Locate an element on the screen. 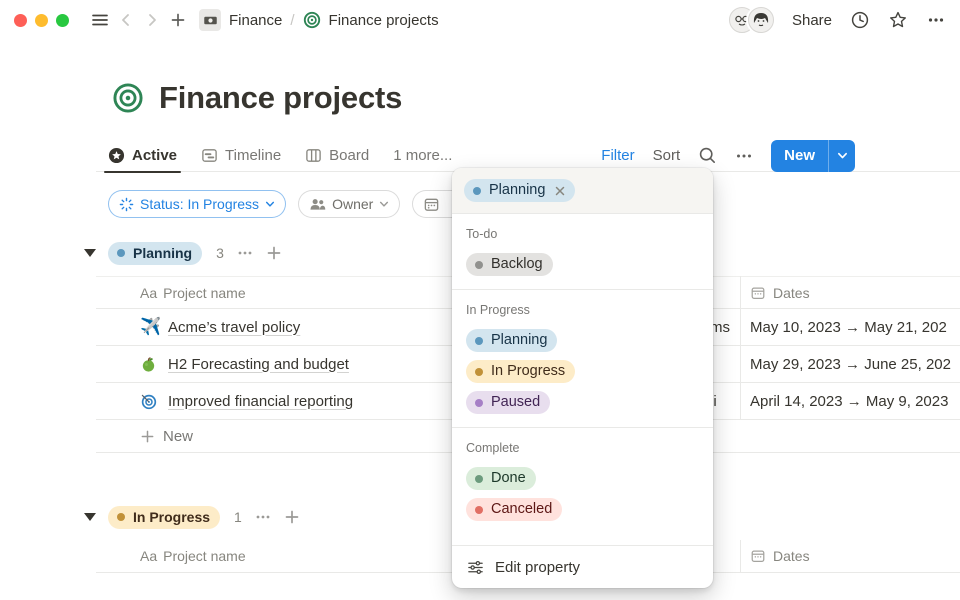 This screenshot has width=960, height=600. favorite-star-icon is located at coordinates (898, 20).